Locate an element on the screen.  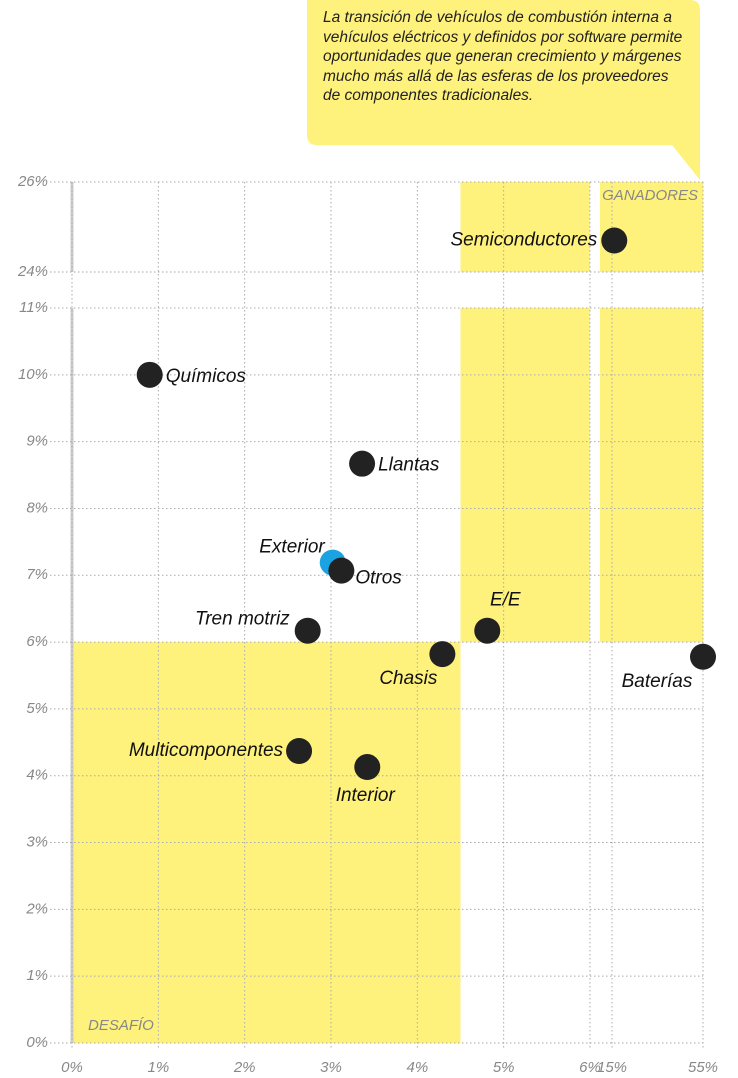
x-tick-label: 6% is located at coordinates (590, 1067).